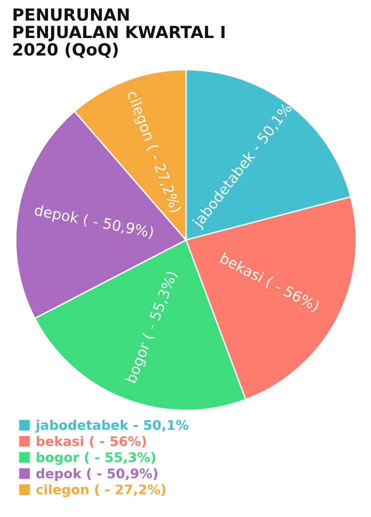  I want to click on legend-label: bogor ( - 55,3%), so click(96, 458).